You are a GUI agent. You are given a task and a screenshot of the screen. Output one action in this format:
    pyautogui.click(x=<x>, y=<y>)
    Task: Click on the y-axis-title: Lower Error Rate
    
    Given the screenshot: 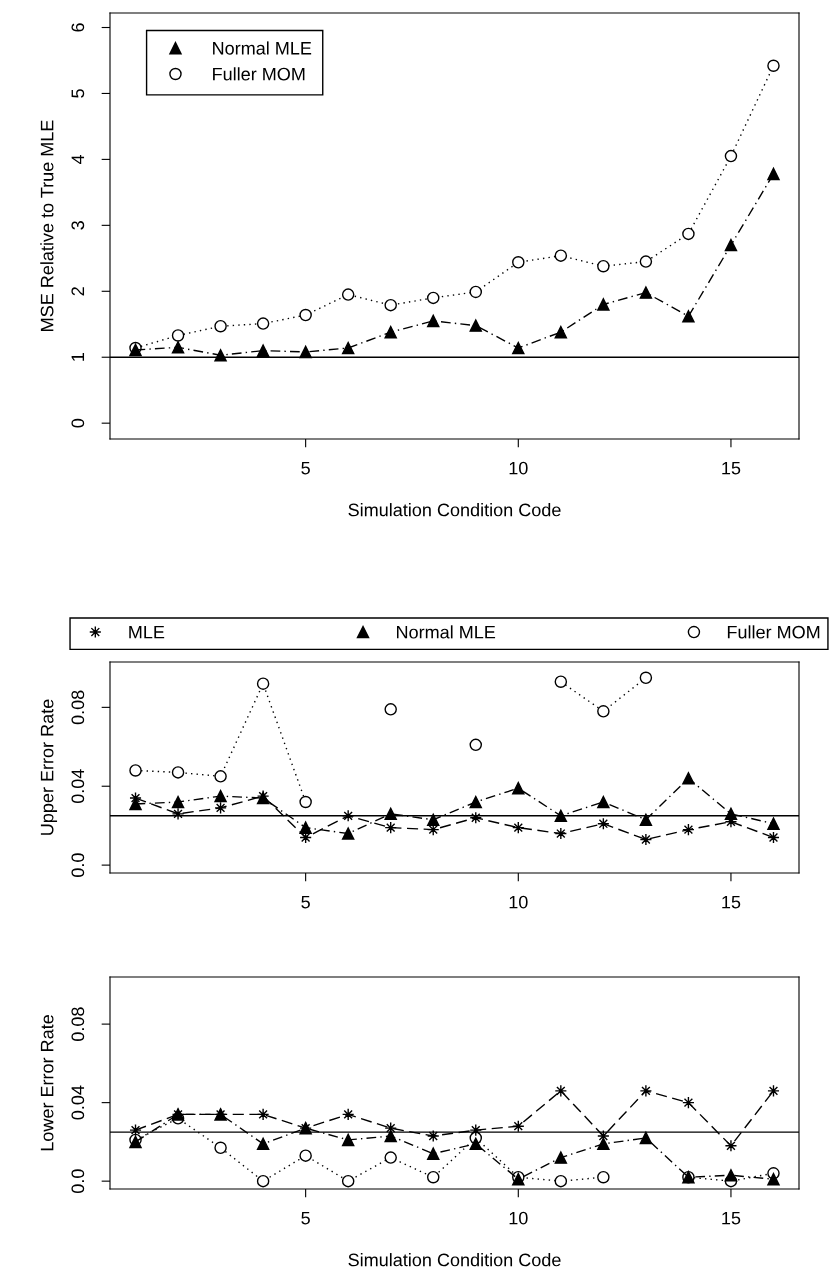 What is the action you would take?
    pyautogui.click(x=47, y=1083)
    